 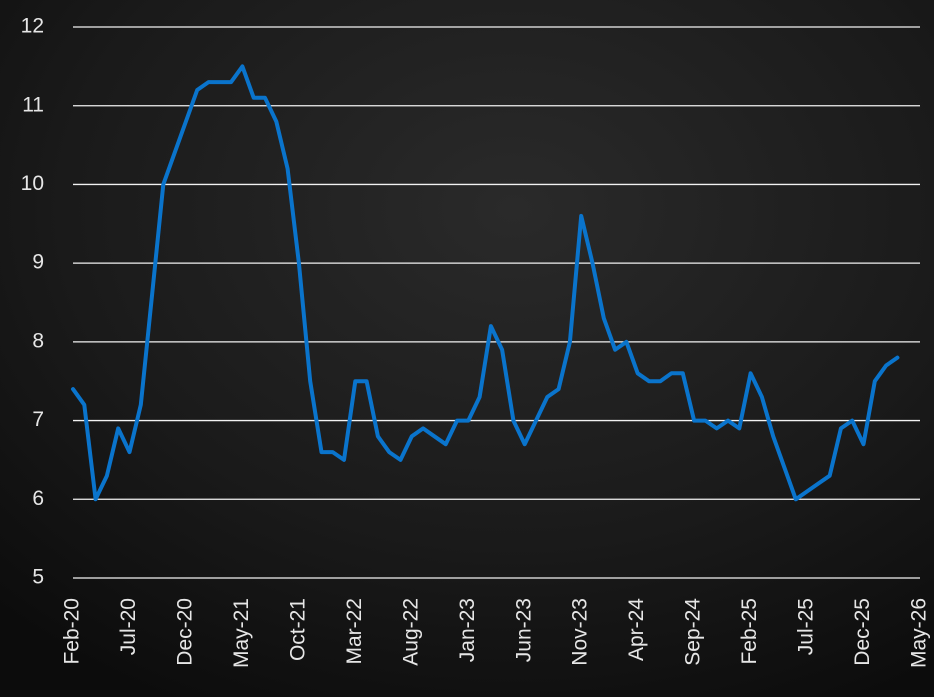 What do you see at coordinates (636, 629) in the screenshot?
I see `x-tick-label: Apr-24` at bounding box center [636, 629].